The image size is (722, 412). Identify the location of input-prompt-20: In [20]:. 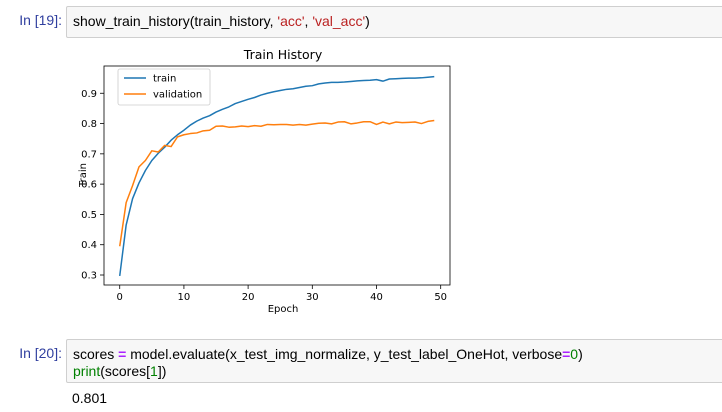
(40, 353).